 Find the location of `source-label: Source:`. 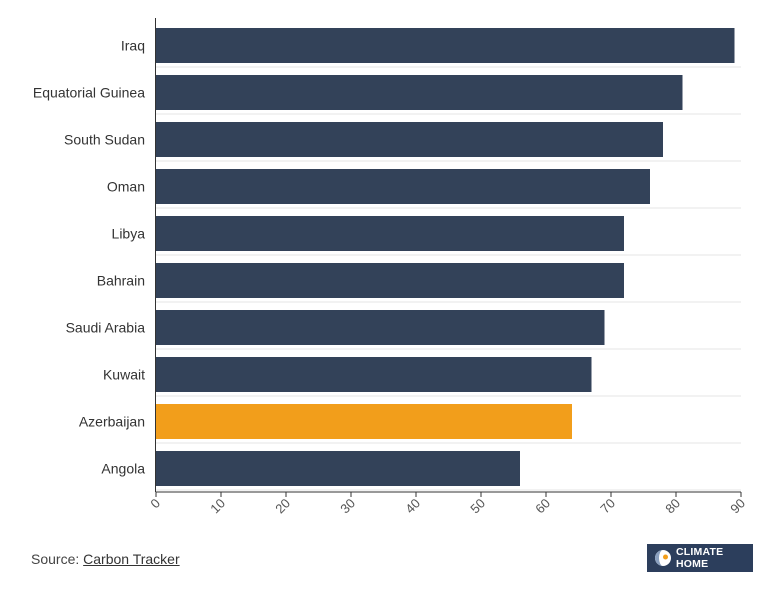

source-label: Source: is located at coordinates (55, 559).